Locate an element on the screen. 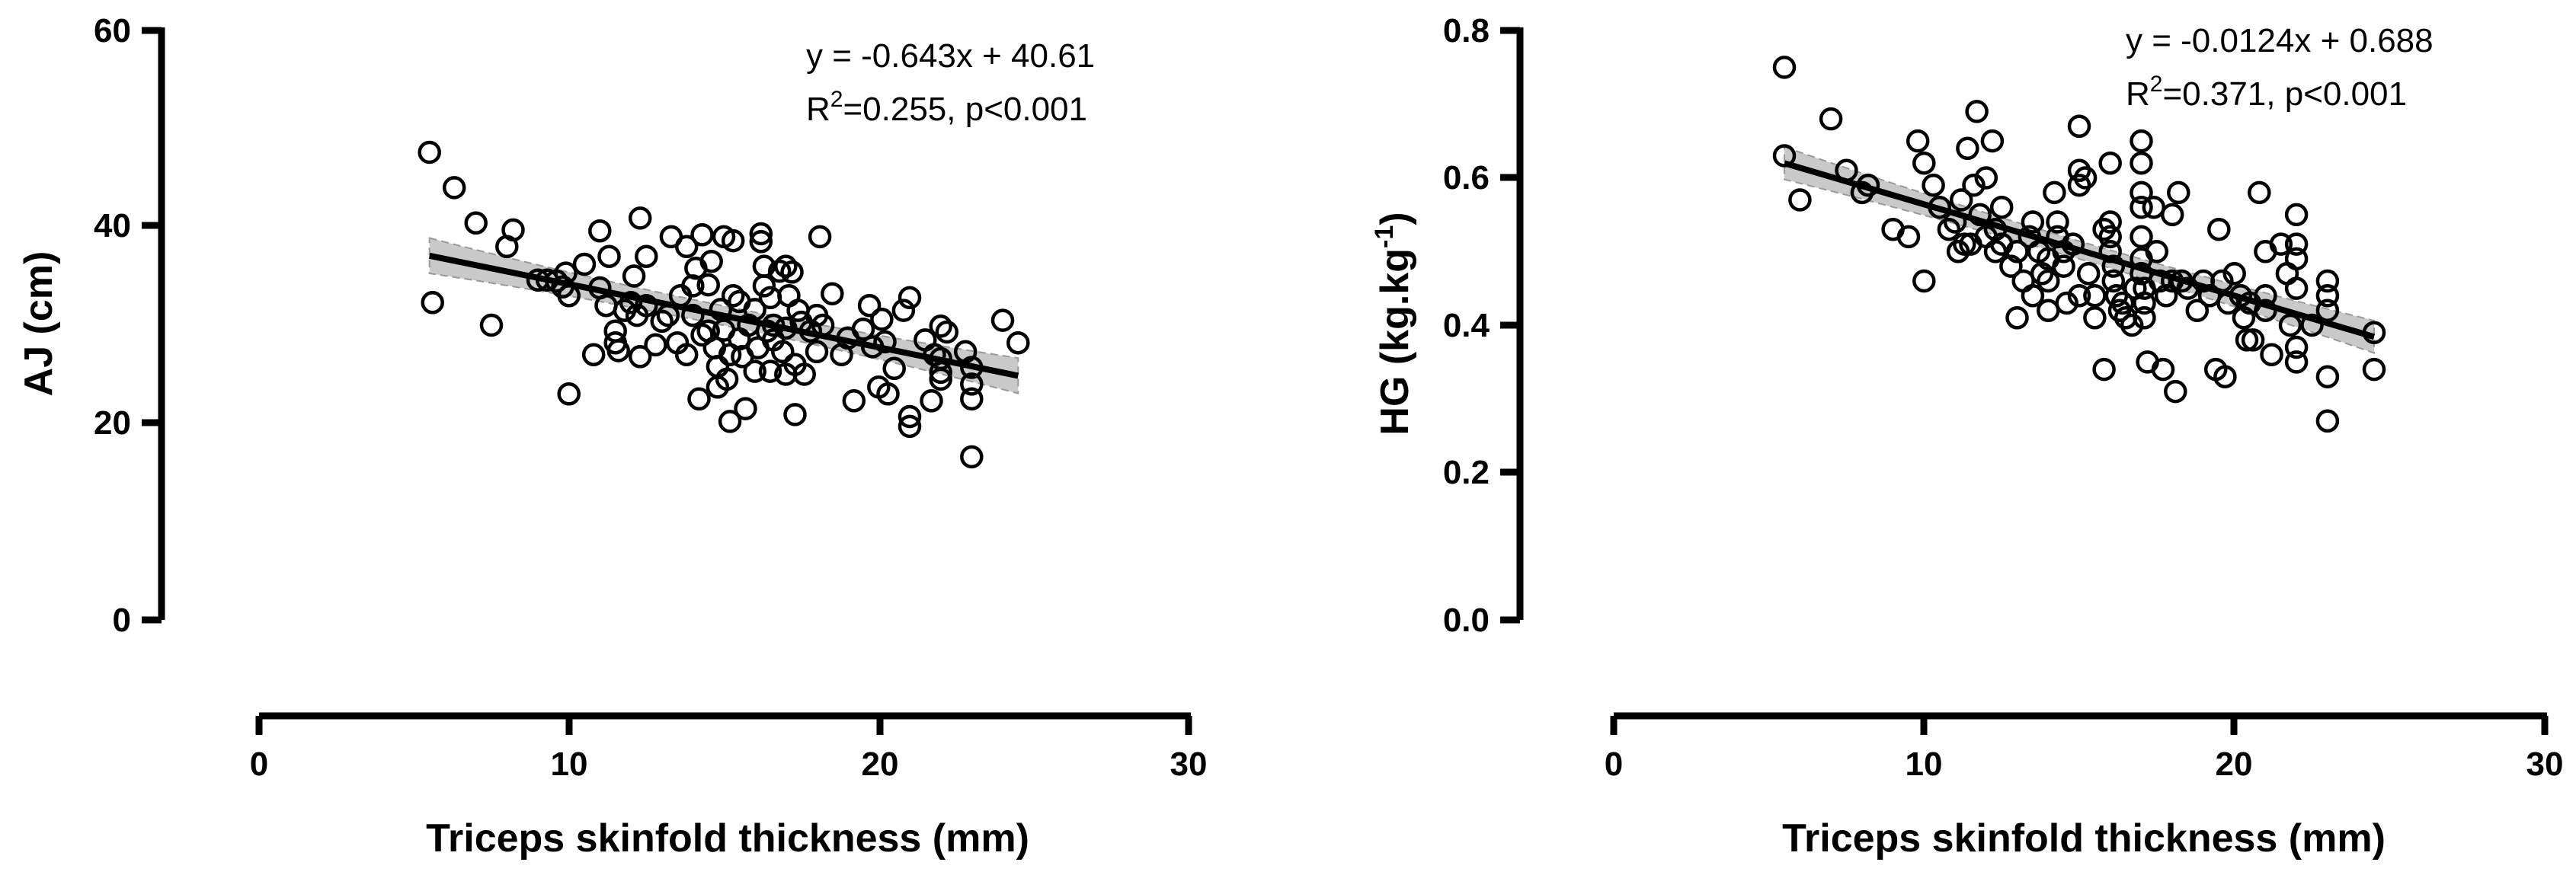 The image size is (2576, 875). hg-y-tick-label-0.0: 0.0 is located at coordinates (1466, 620).